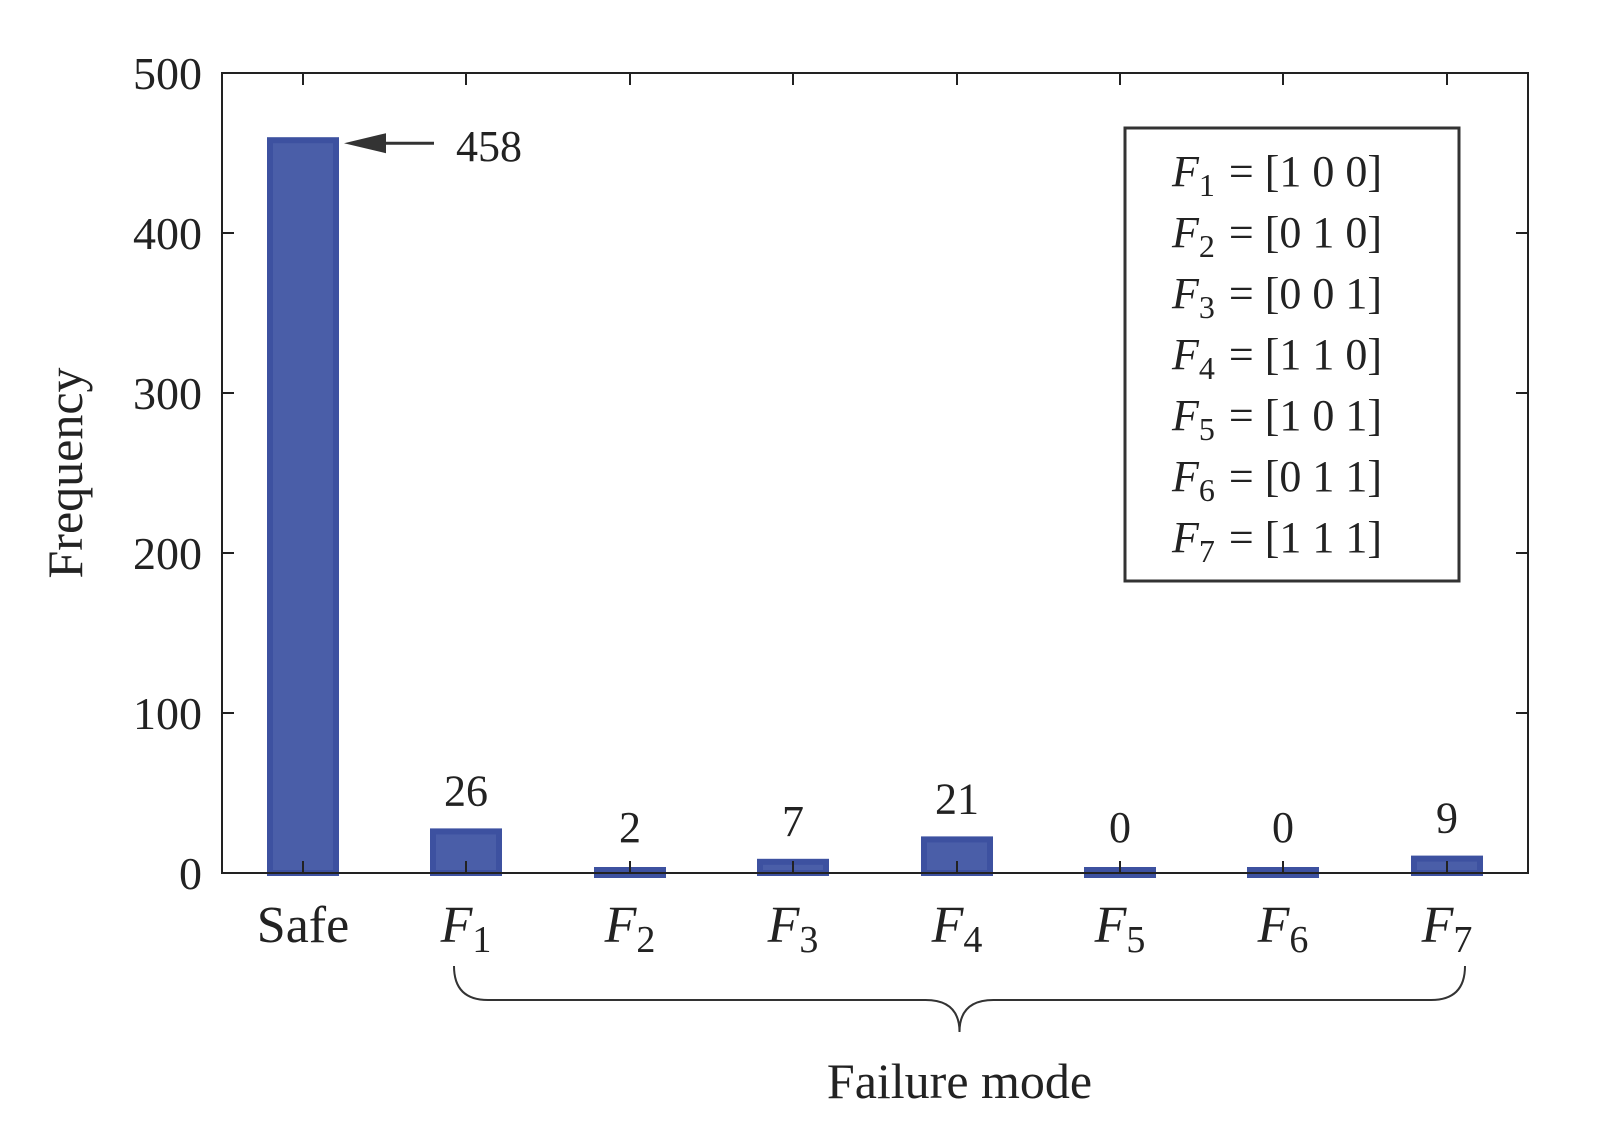 The image size is (1599, 1132). Describe the element at coordinates (630, 929) in the screenshot. I see `x-category-label: F2` at that location.